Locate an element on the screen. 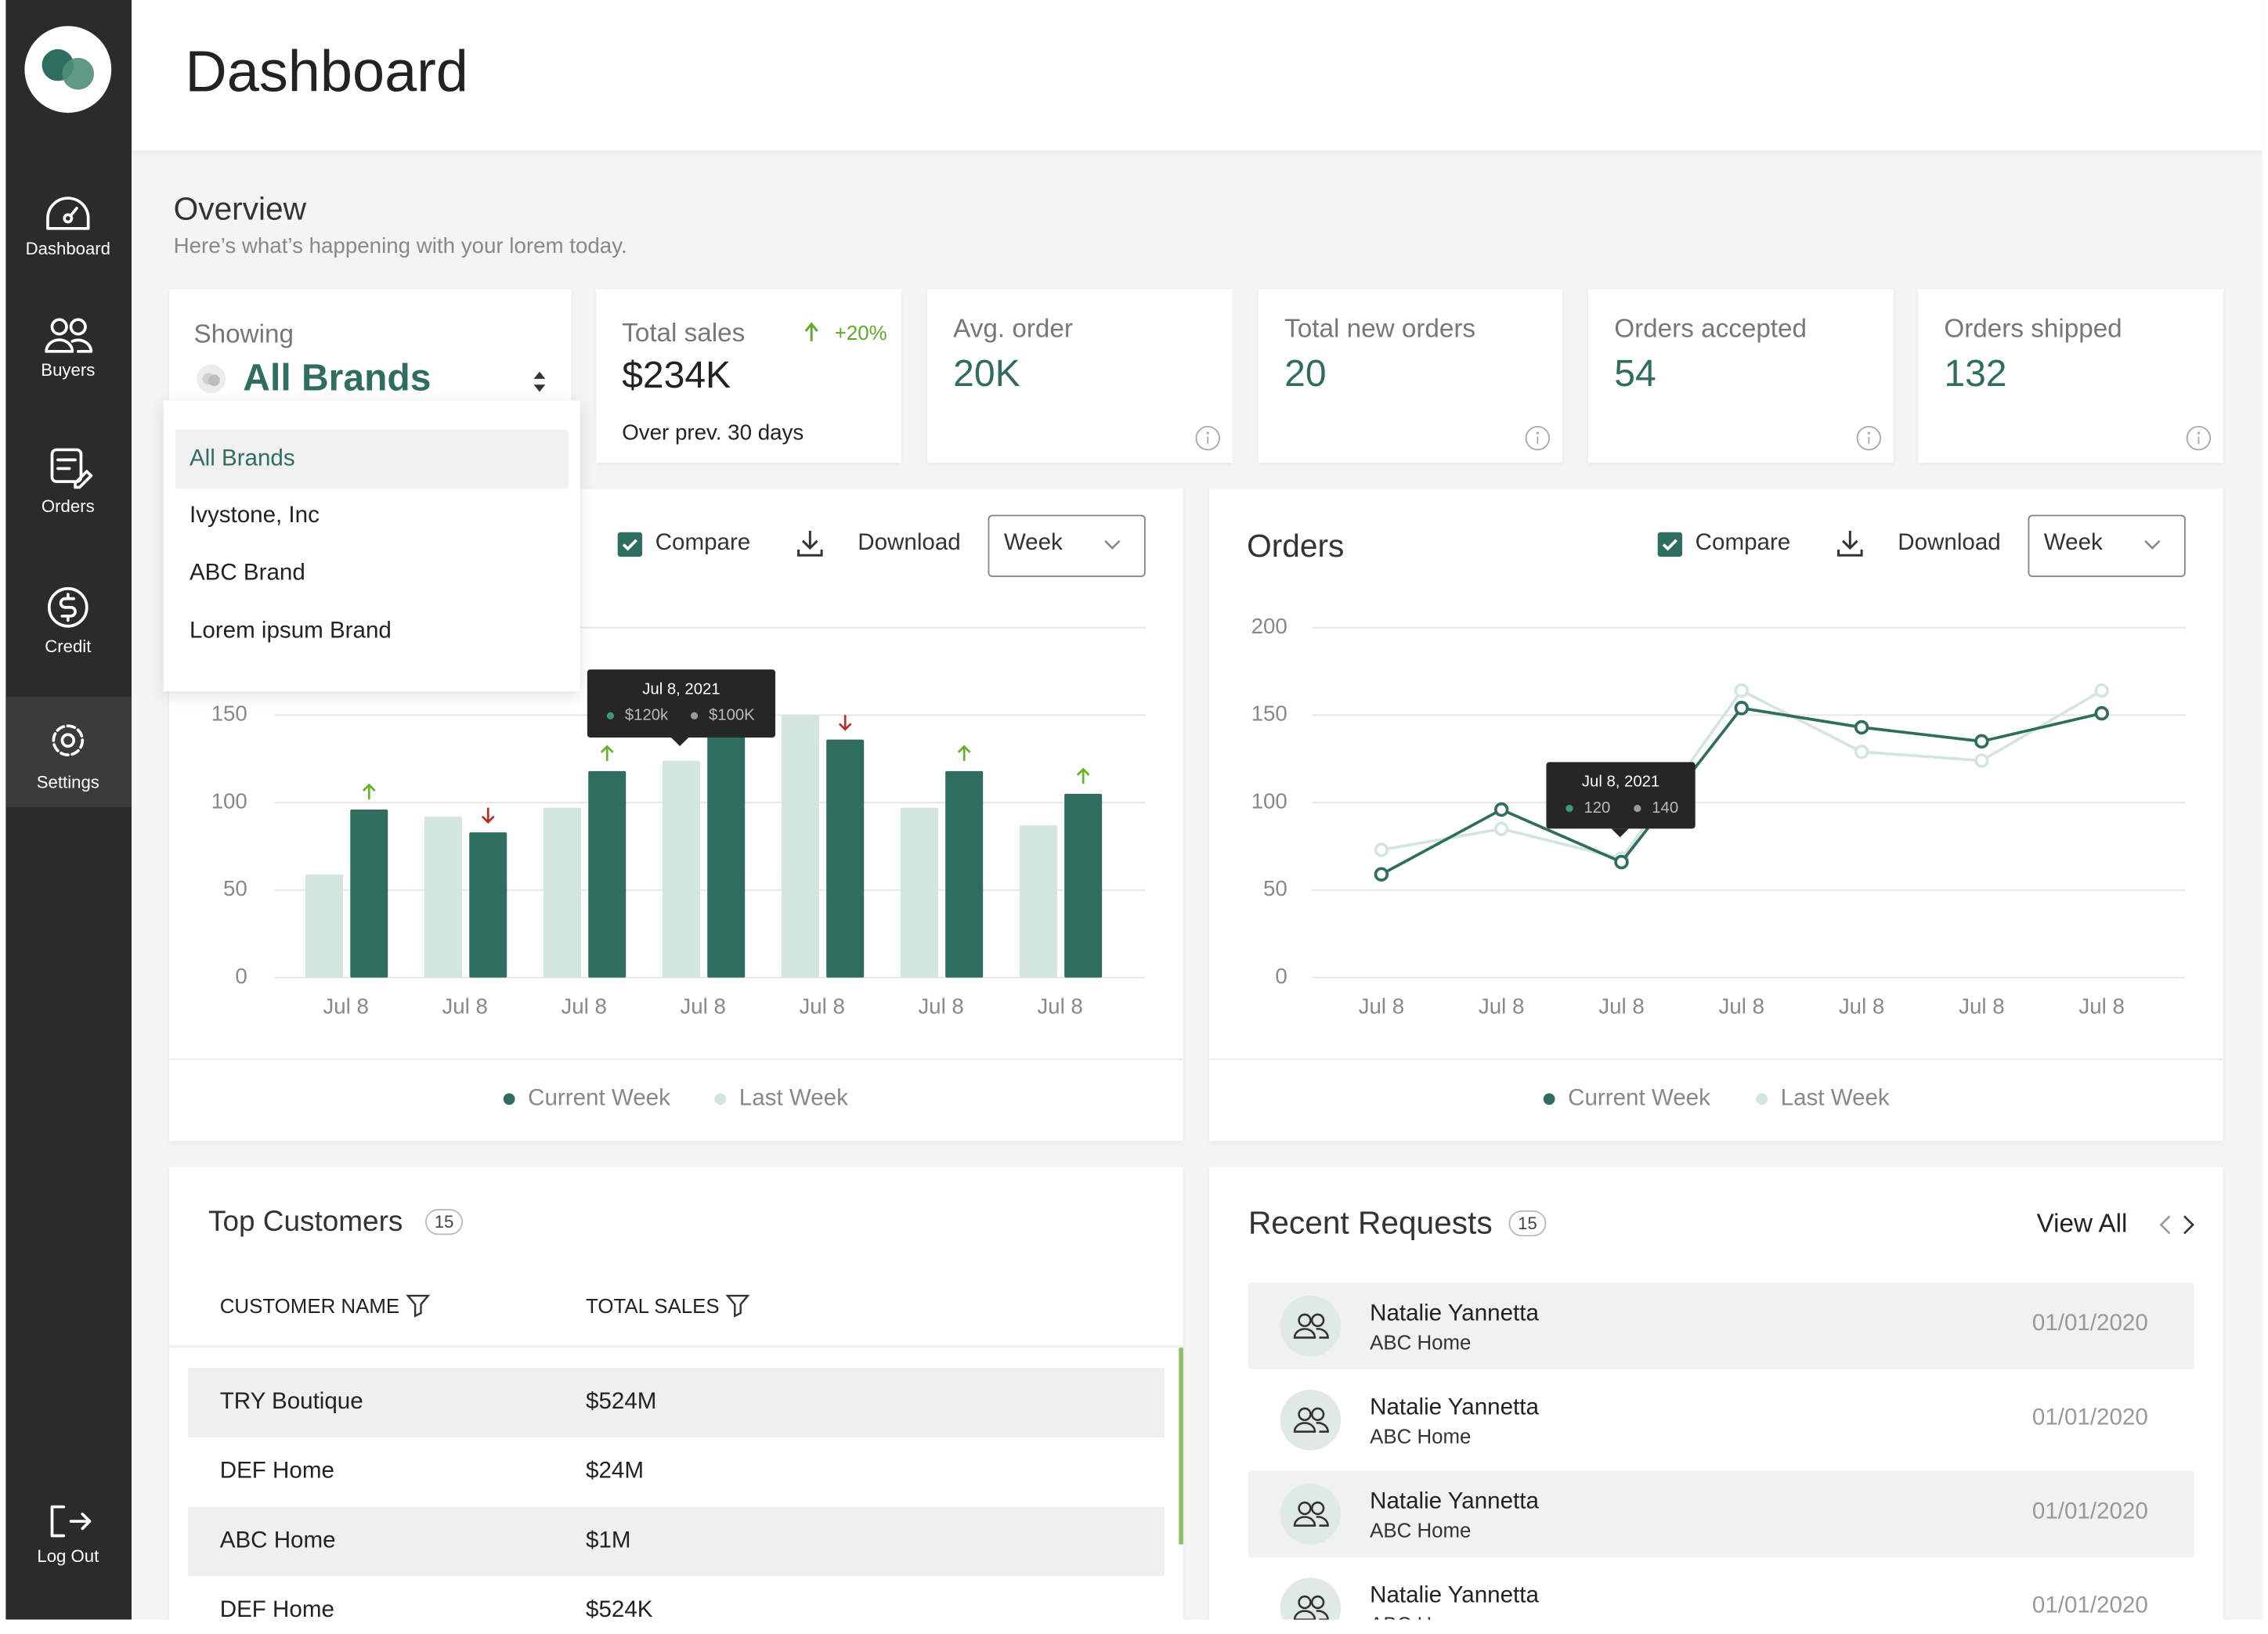  logout-label: Log Out is located at coordinates (68, 1556).